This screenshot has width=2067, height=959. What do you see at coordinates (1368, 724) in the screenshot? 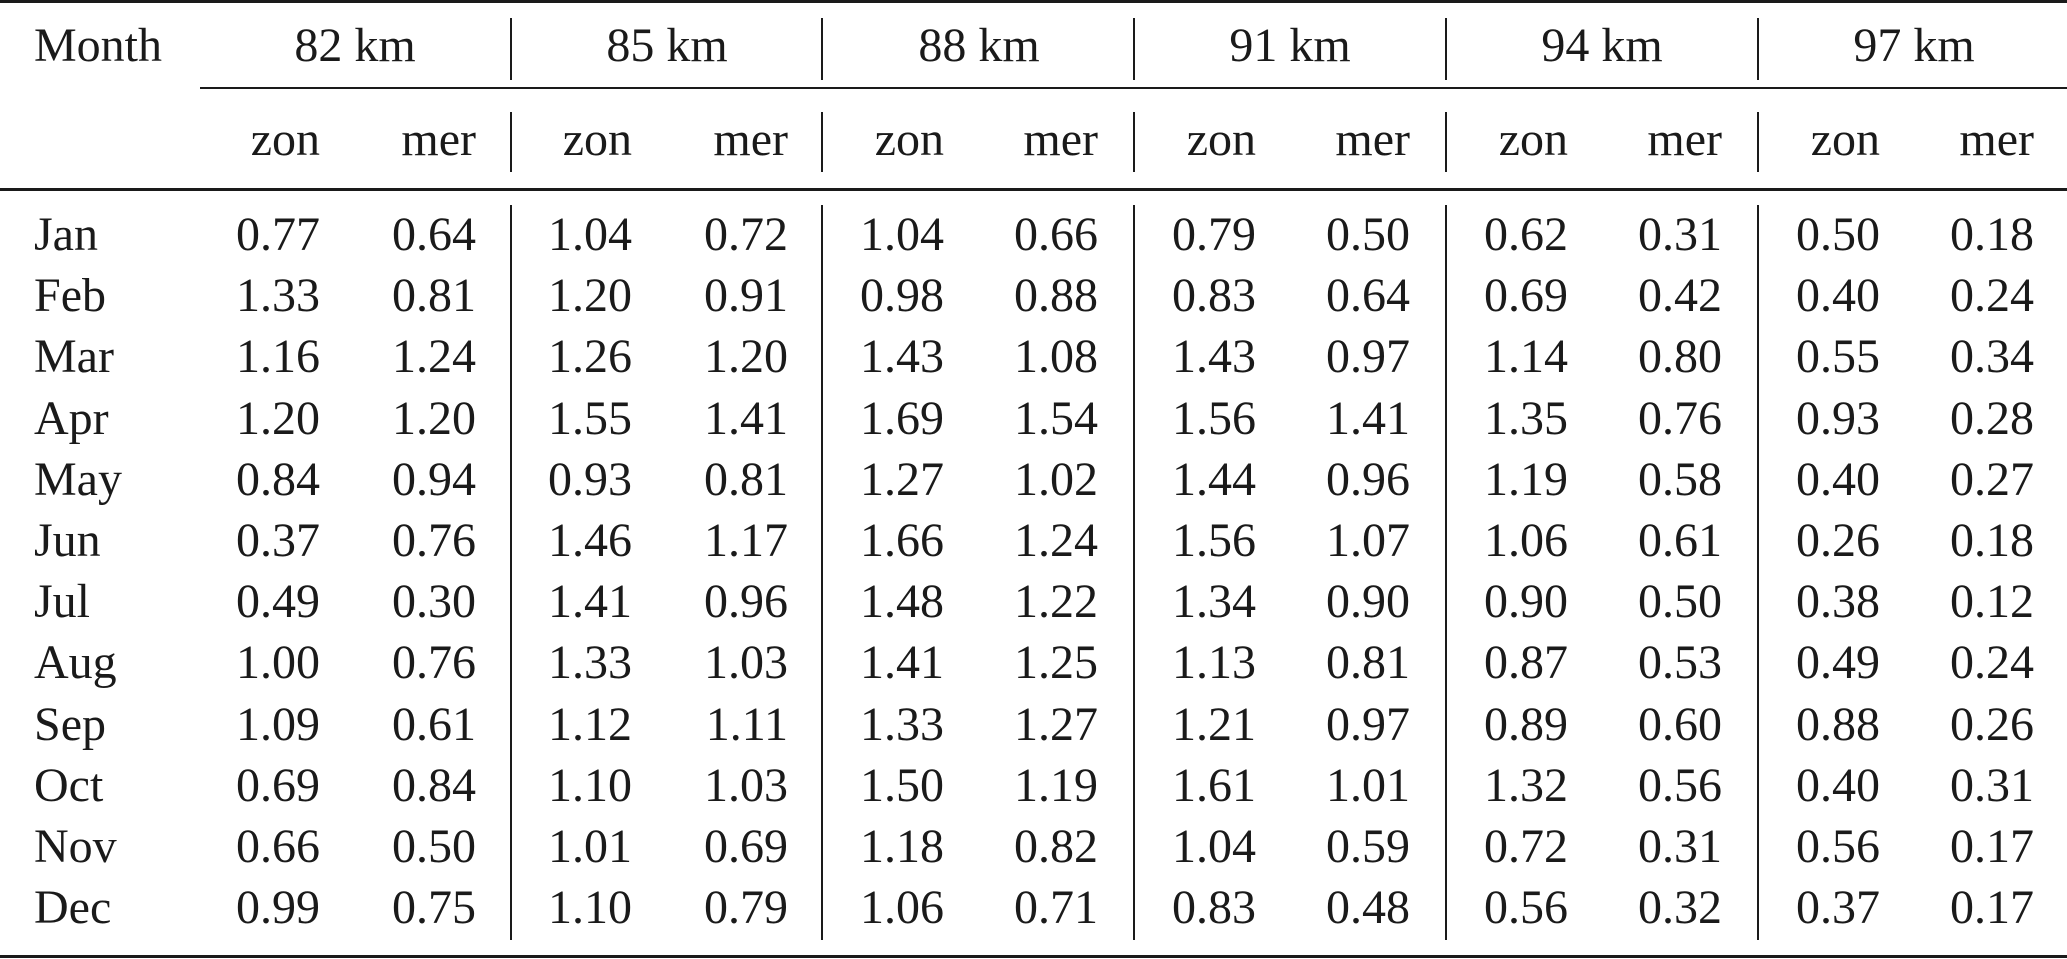
I see `table-cell: 0.97` at bounding box center [1368, 724].